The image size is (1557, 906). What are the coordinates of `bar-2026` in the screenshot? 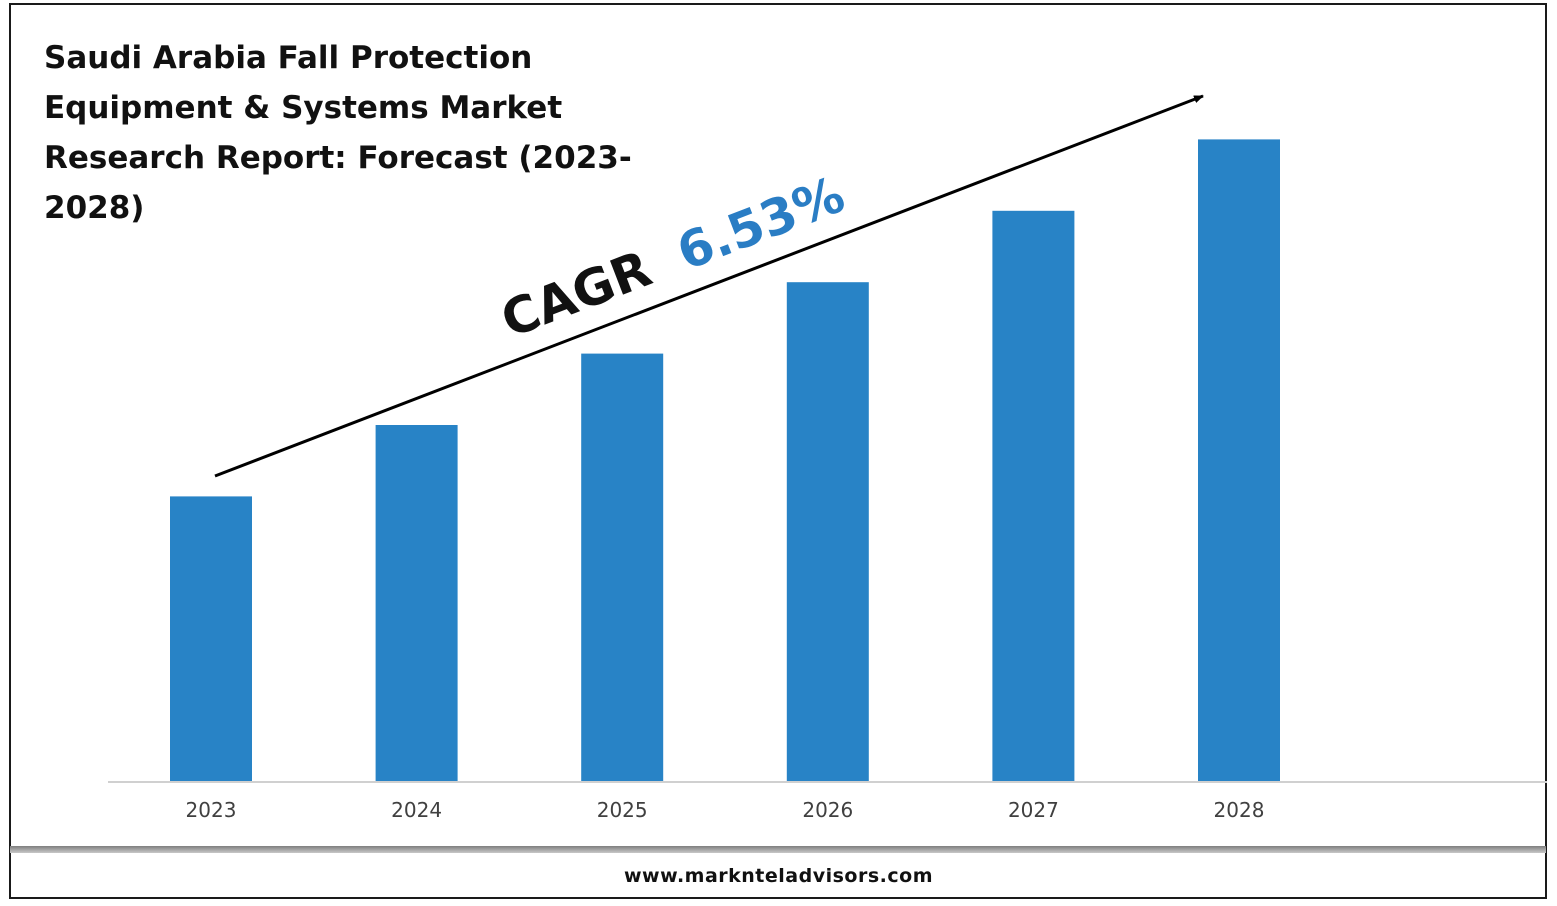 It's located at (827, 532).